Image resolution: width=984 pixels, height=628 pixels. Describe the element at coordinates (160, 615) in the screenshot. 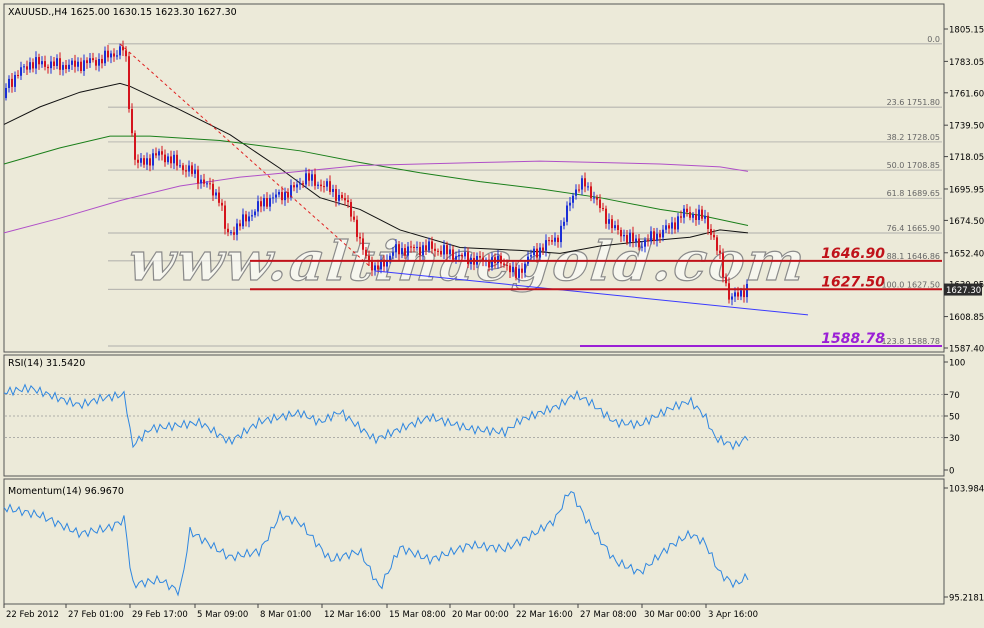

I see `time-tick-label: 29 Feb 17:00` at that location.